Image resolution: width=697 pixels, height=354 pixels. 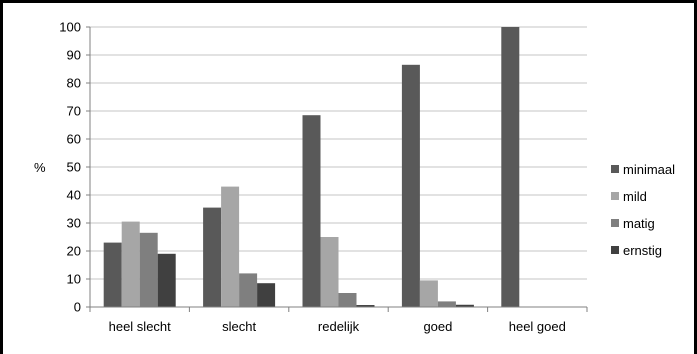 What do you see at coordinates (339, 326) in the screenshot?
I see `x-category-label: redelijk` at bounding box center [339, 326].